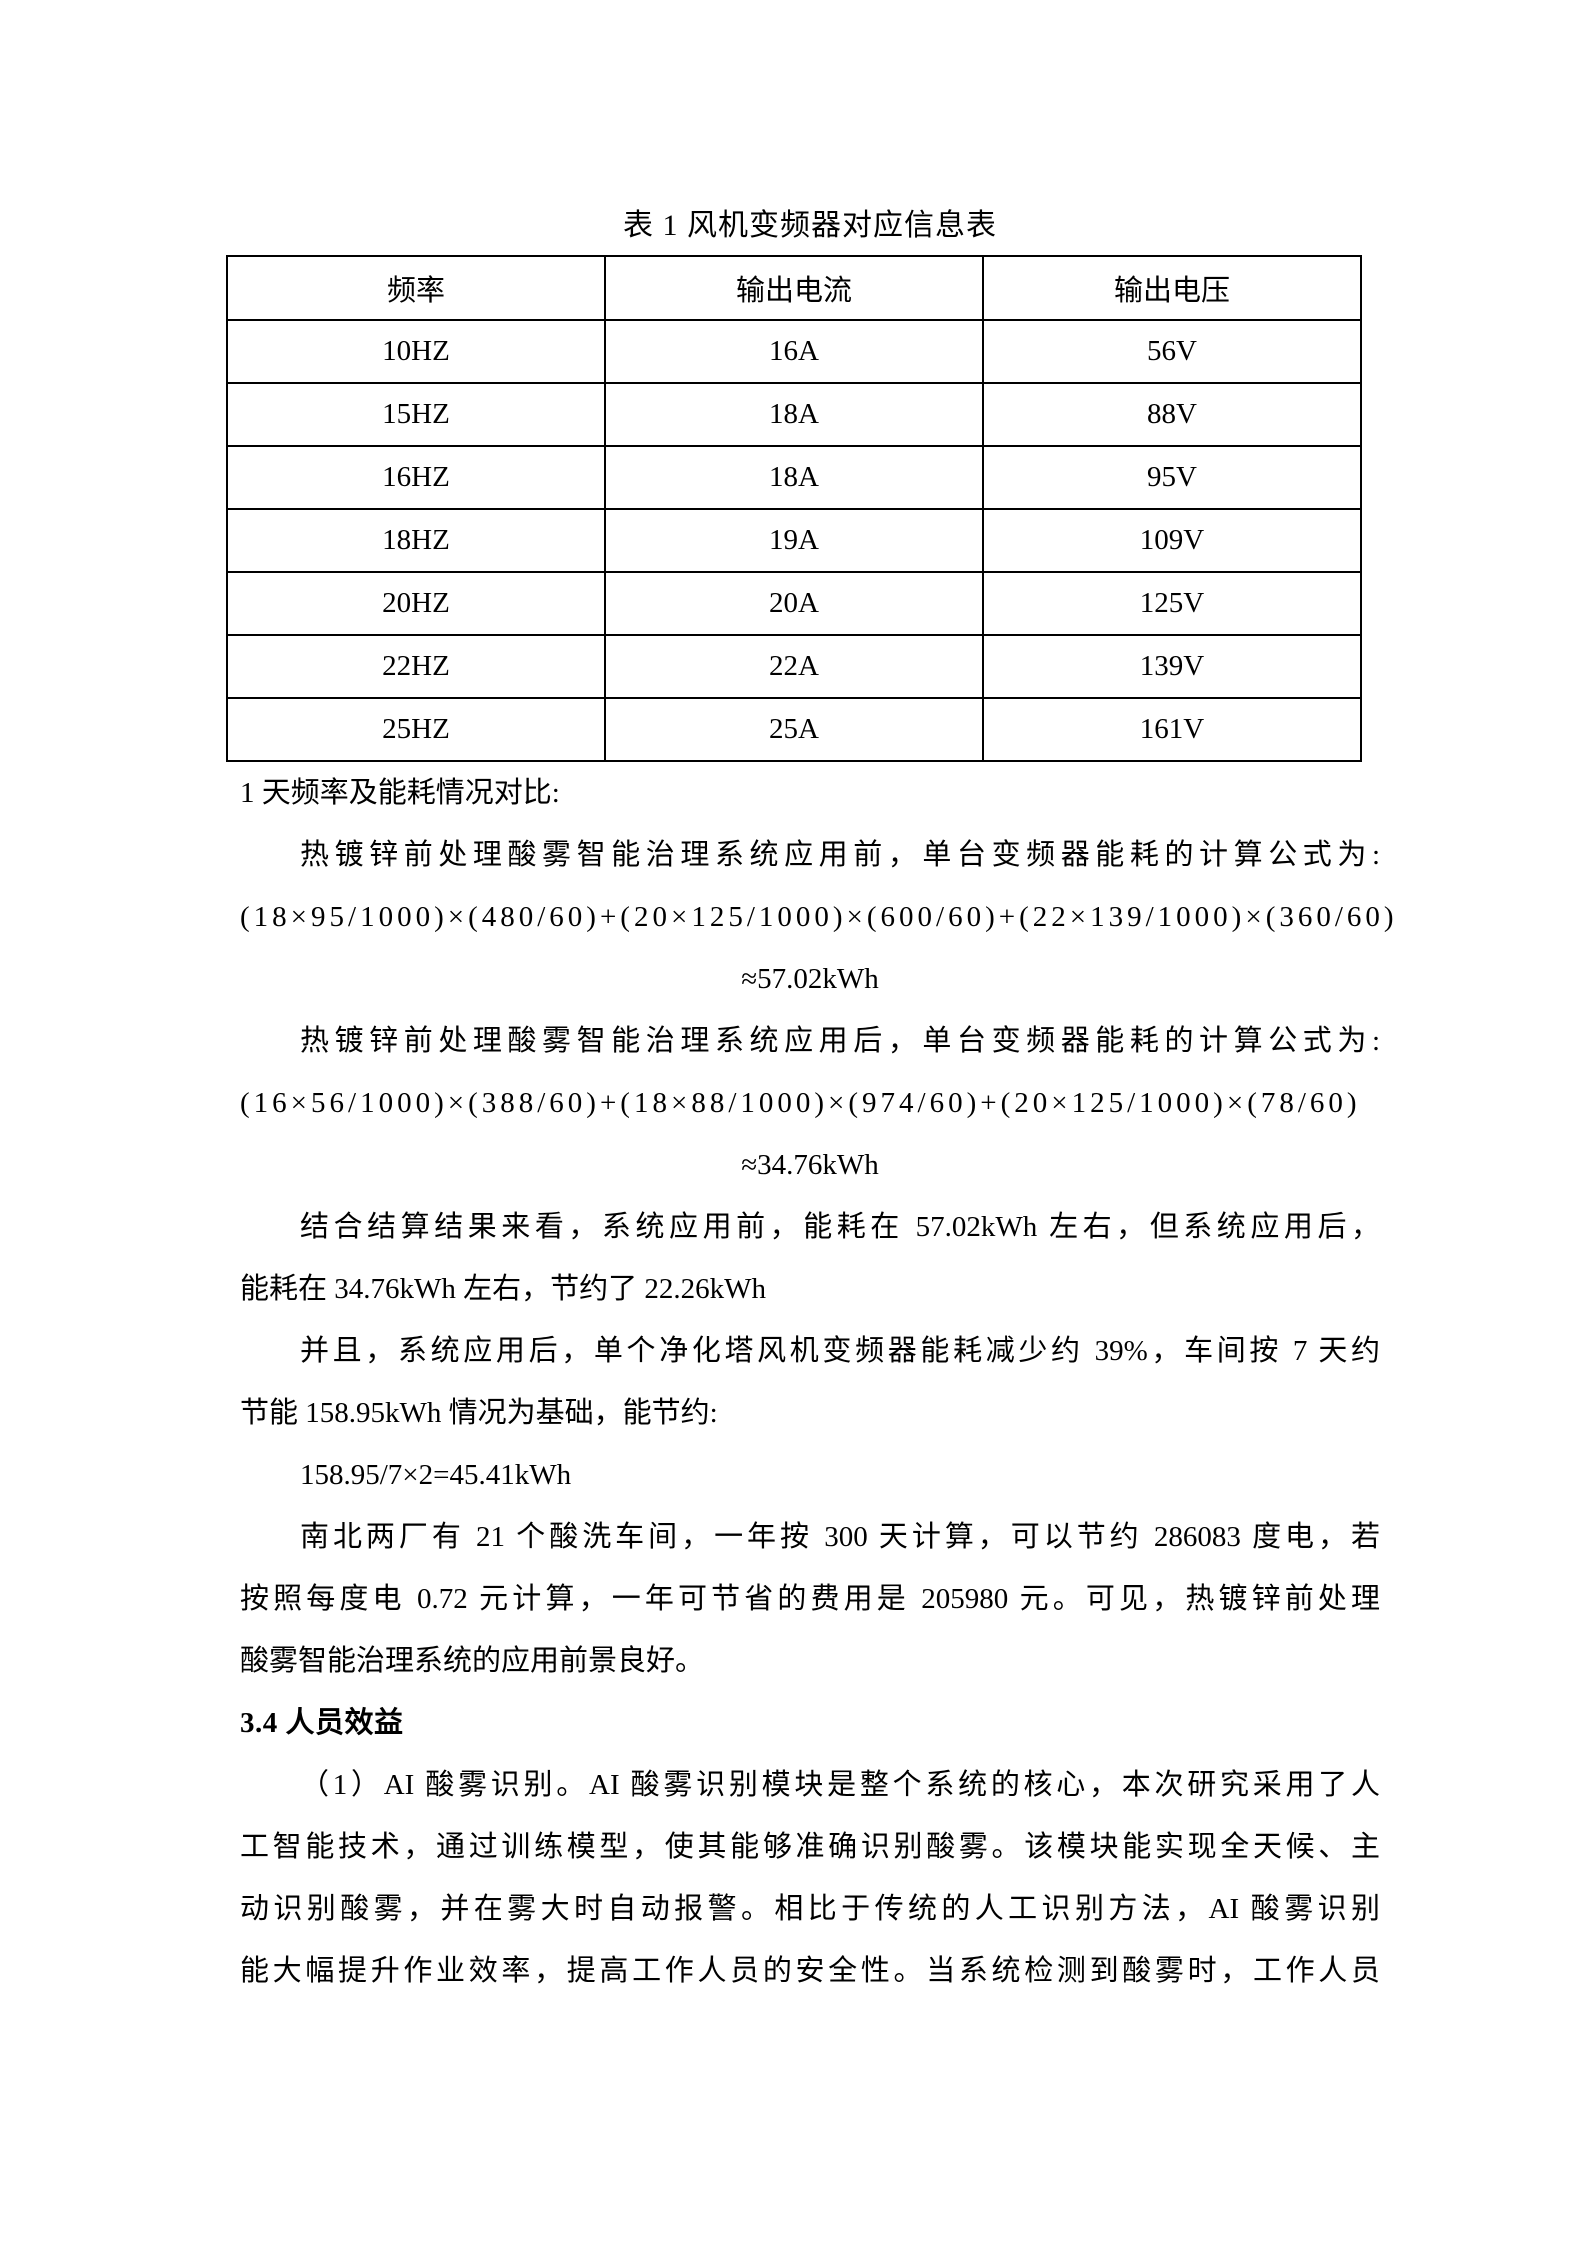  Describe the element at coordinates (1172, 351) in the screenshot. I see `table-cell: 56V` at that location.